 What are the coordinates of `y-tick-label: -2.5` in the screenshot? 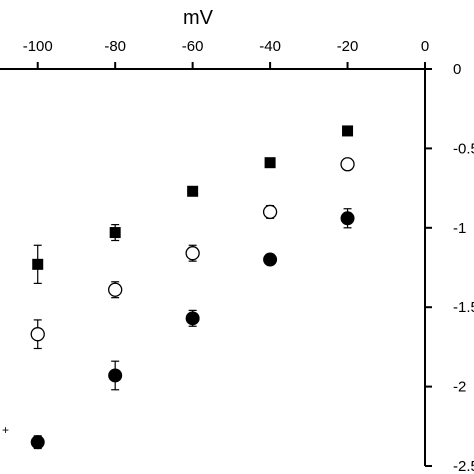 It's located at (463, 466).